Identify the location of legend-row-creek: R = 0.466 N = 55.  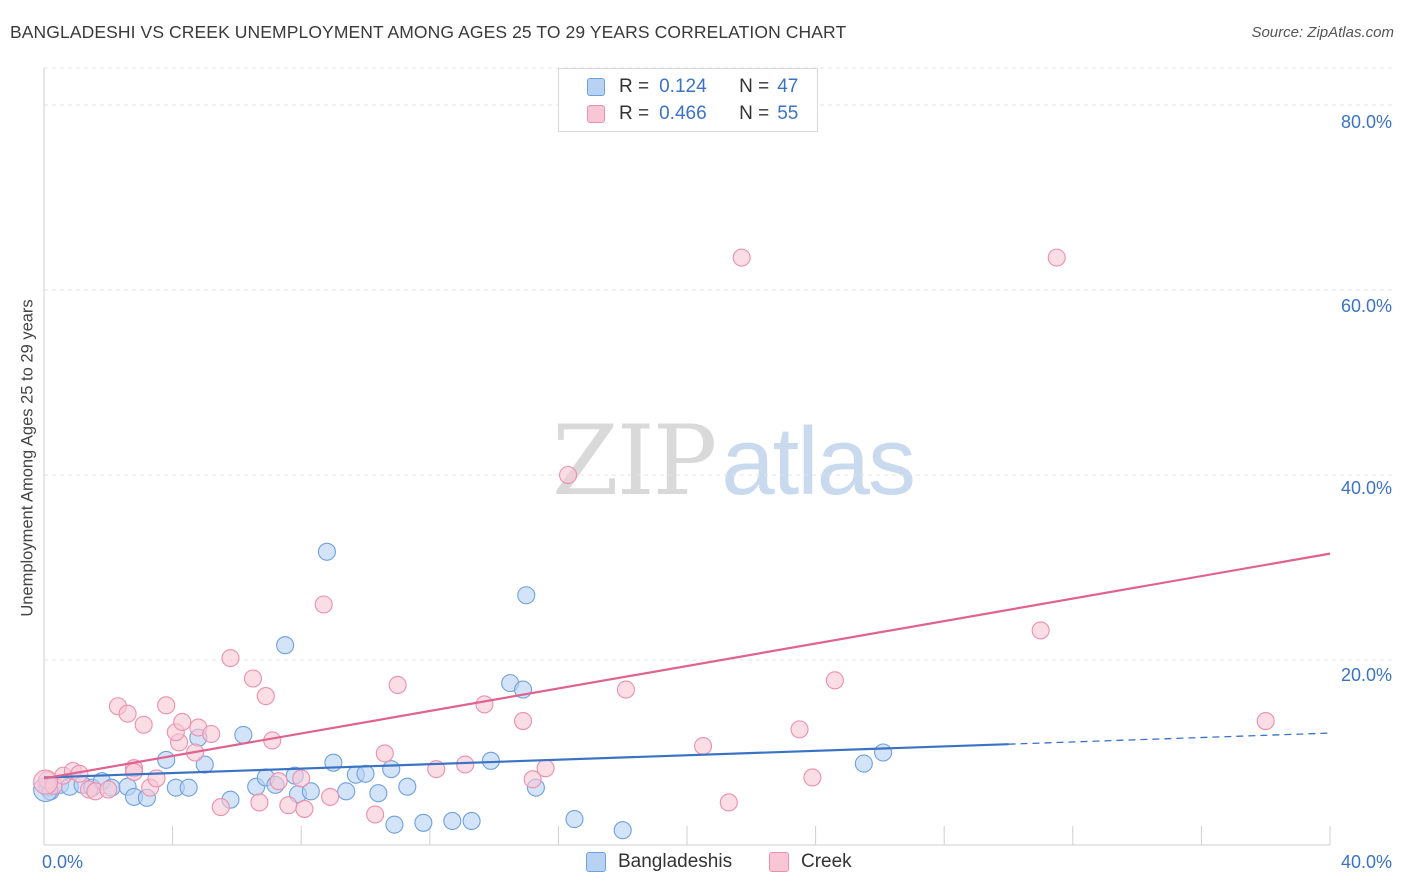
(692, 114).